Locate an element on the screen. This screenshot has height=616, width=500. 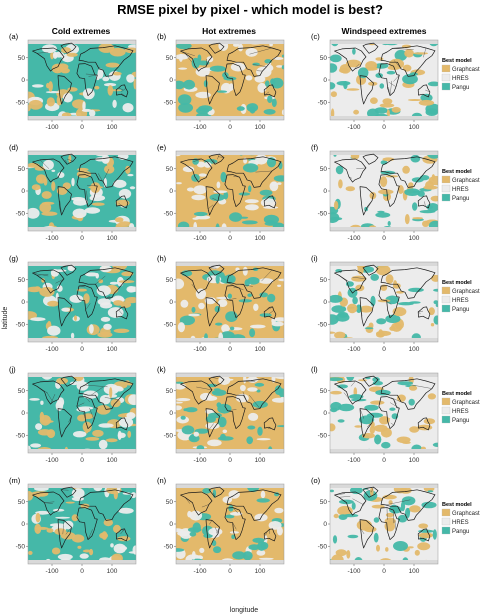
panel-label: (h) is located at coordinates (162, 258).